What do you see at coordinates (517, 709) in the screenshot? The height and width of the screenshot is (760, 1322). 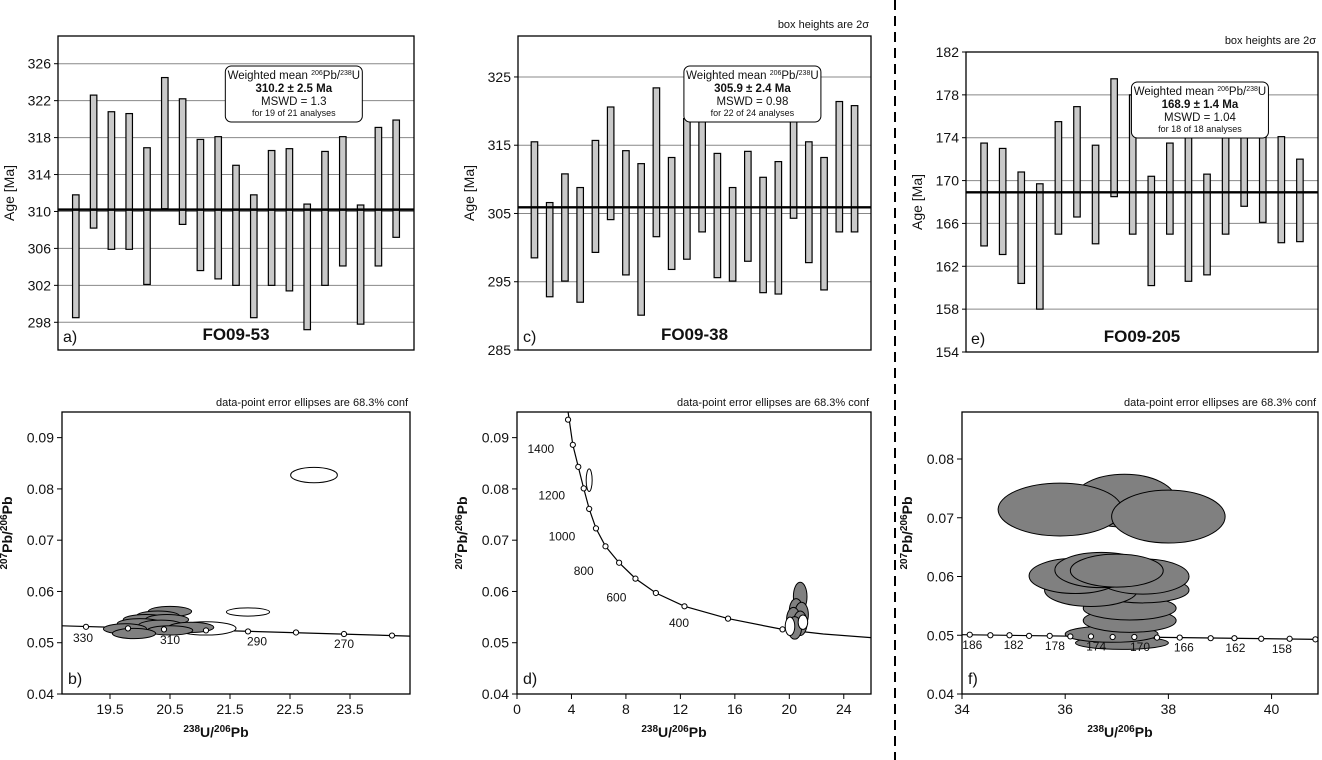 I see `x-tick-label: 0` at bounding box center [517, 709].